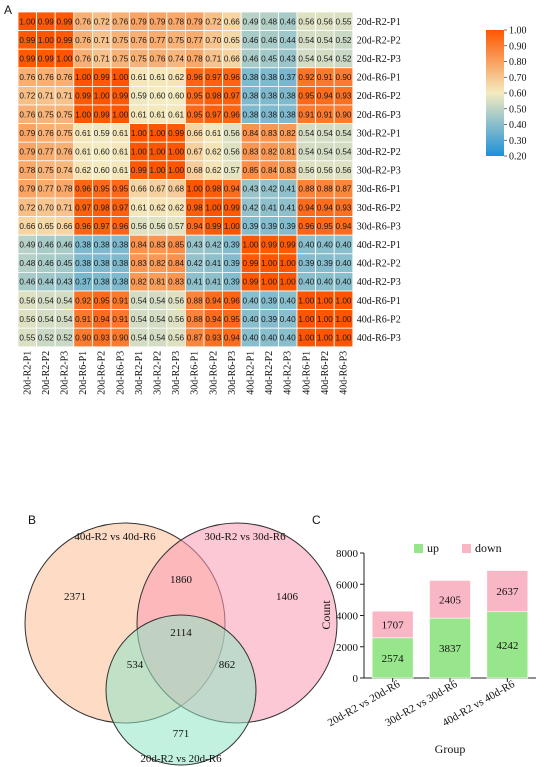 The height and width of the screenshot is (767, 550). What do you see at coordinates (347, 554) in the screenshot?
I see `y-tick-label: 8000` at bounding box center [347, 554].